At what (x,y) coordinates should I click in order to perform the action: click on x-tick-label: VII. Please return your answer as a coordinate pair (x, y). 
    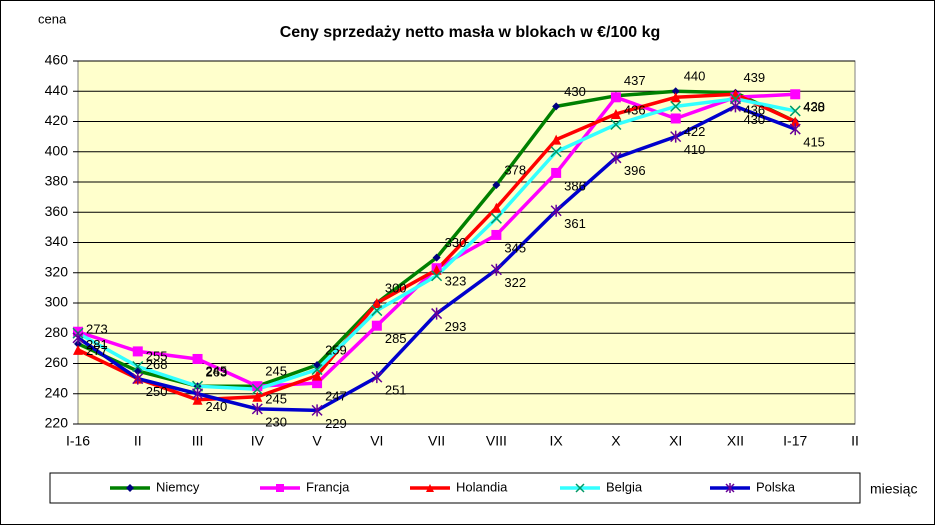
    Looking at the image, I should click on (436, 441).